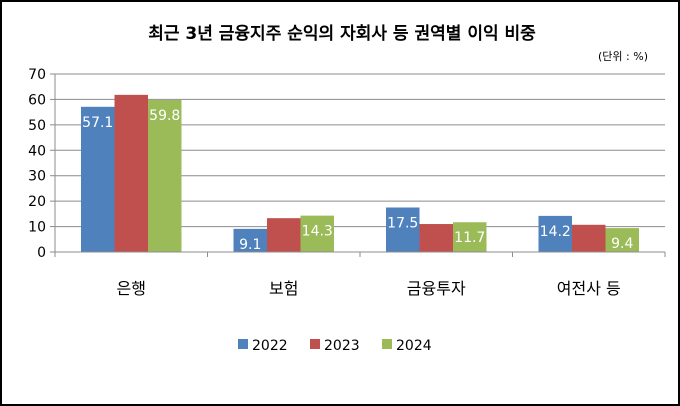  Describe the element at coordinates (342, 346) in the screenshot. I see `legend-label: 2023` at that location.